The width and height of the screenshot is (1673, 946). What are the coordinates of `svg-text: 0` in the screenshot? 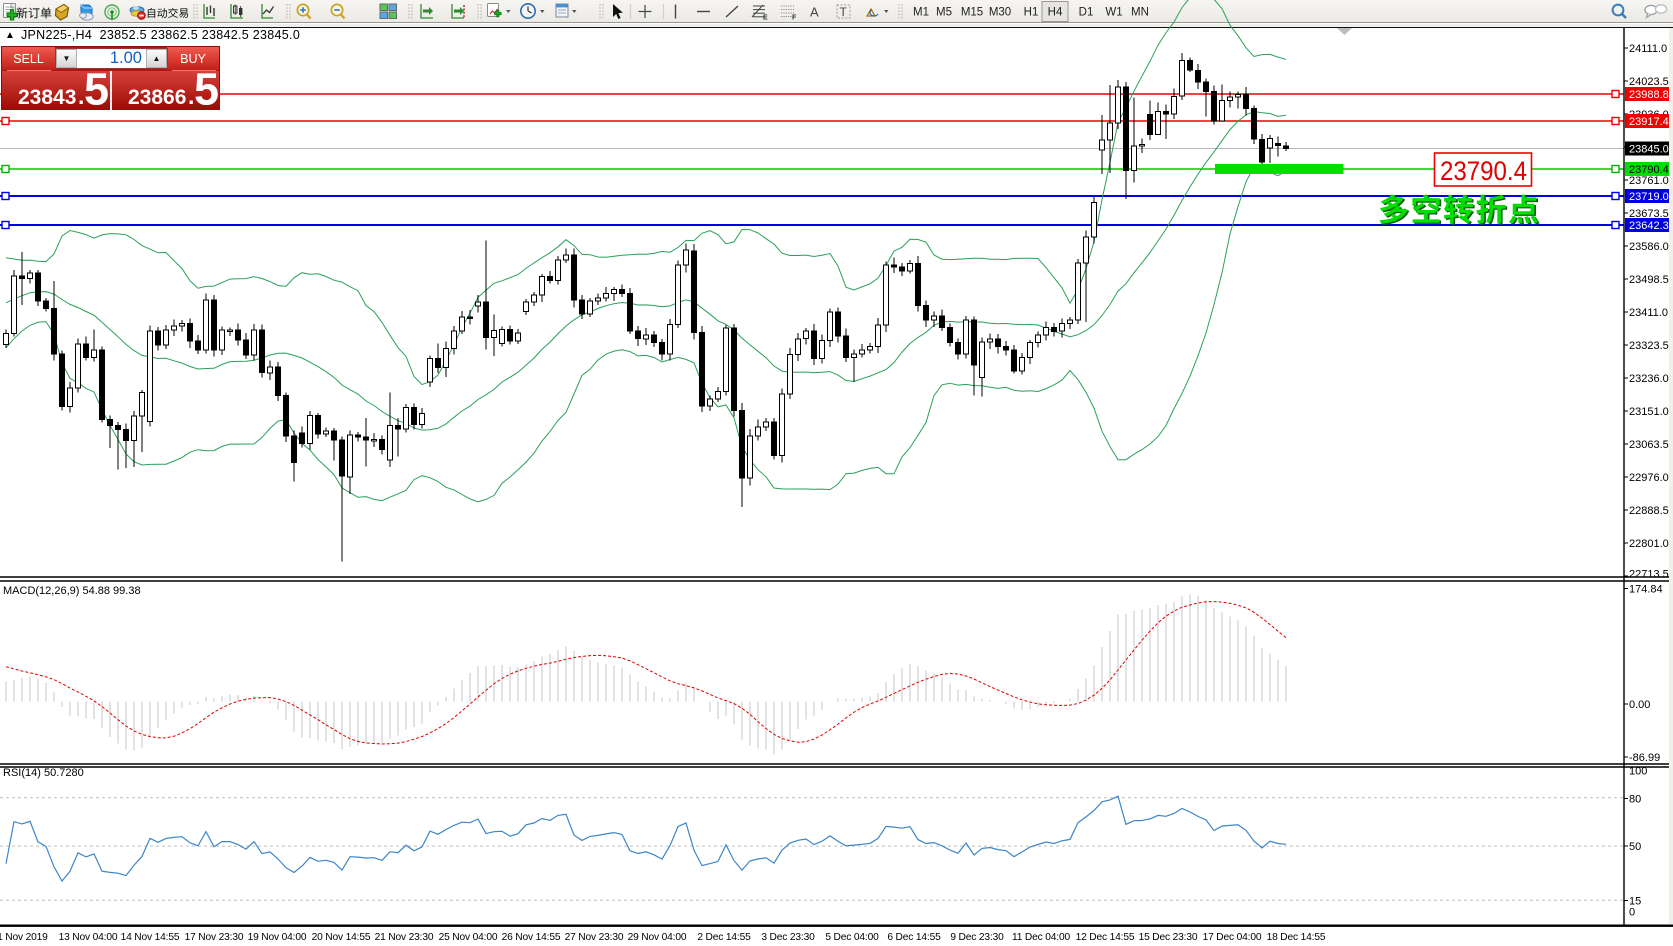 It's located at (1632, 913).